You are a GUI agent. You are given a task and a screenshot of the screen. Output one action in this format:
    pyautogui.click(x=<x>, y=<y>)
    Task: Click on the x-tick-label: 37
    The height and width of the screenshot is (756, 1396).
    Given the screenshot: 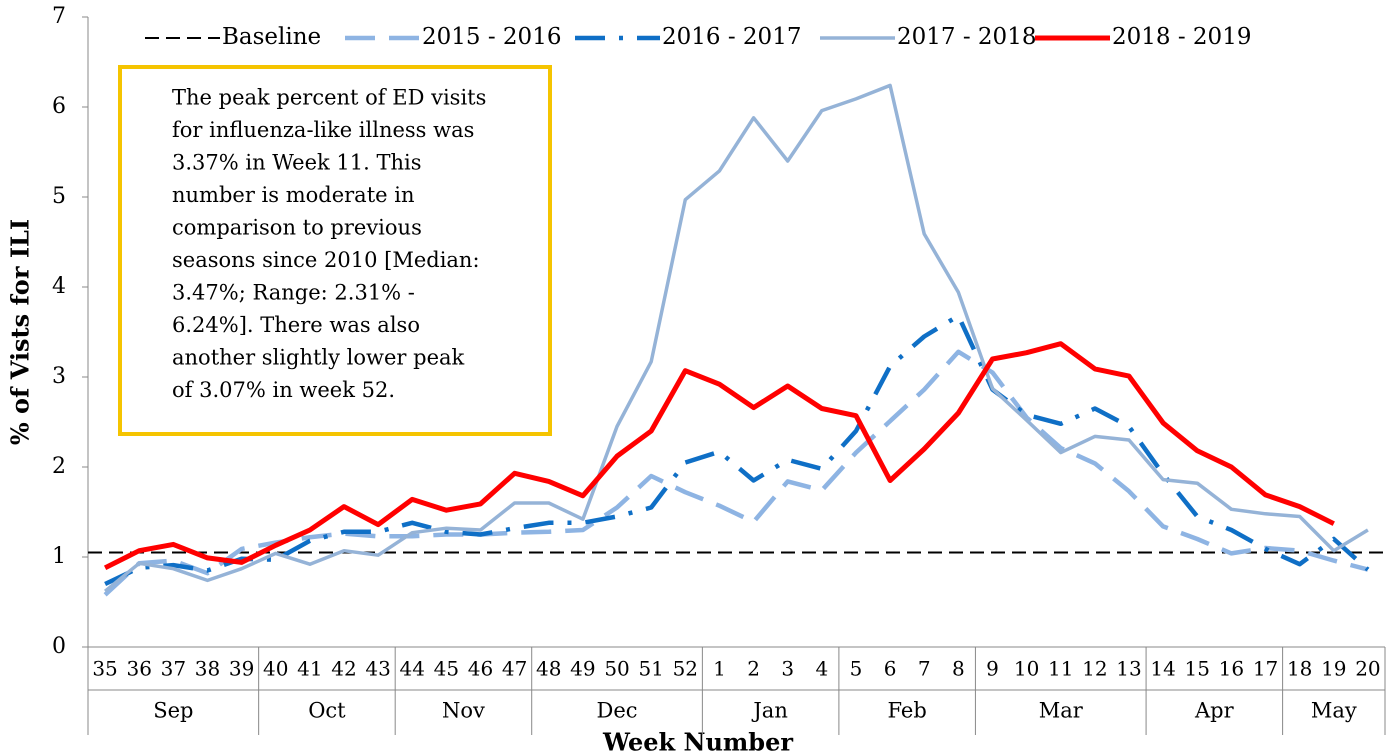 What is the action you would take?
    pyautogui.click(x=173, y=669)
    